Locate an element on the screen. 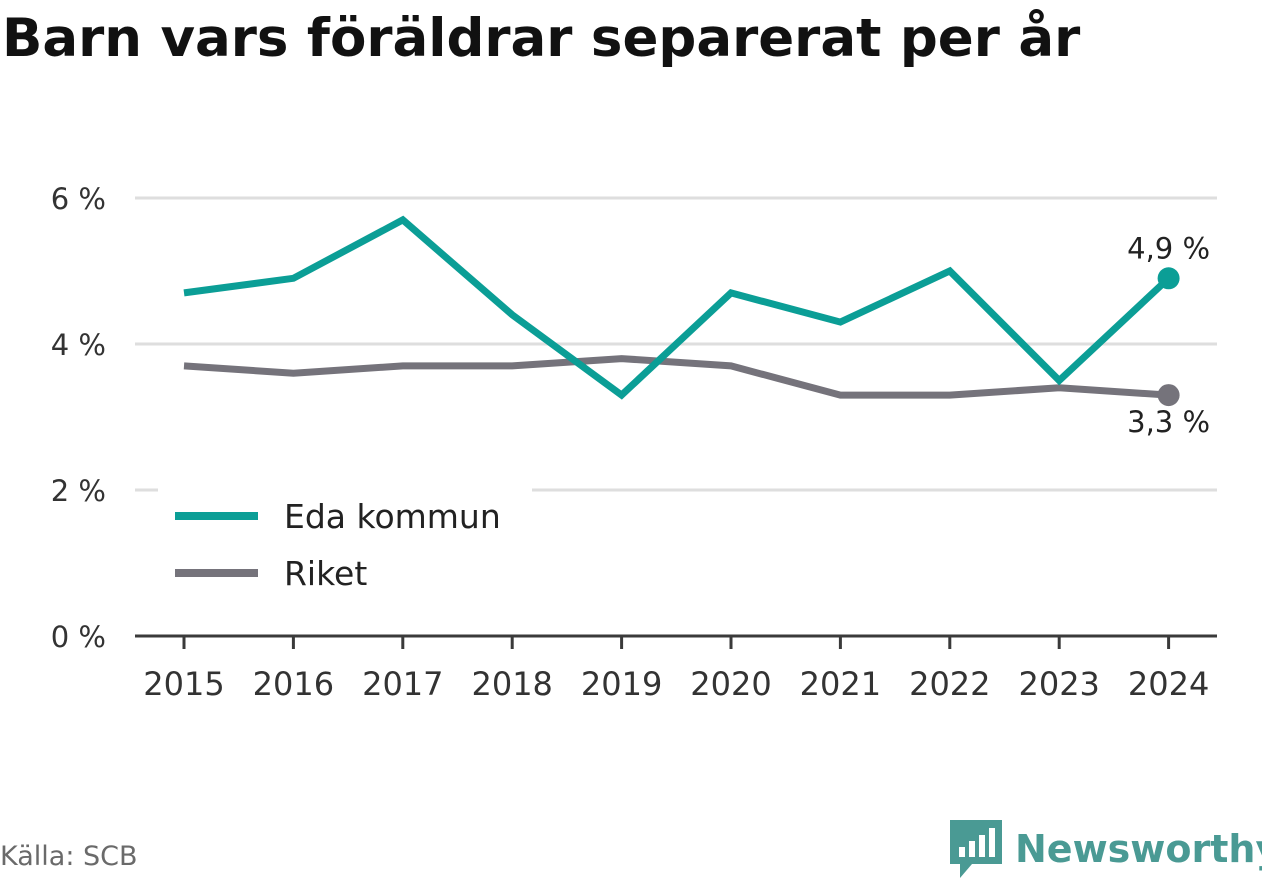 This screenshot has width=1262, height=880. series-endpoint-eda-kommun is located at coordinates (1168, 278).